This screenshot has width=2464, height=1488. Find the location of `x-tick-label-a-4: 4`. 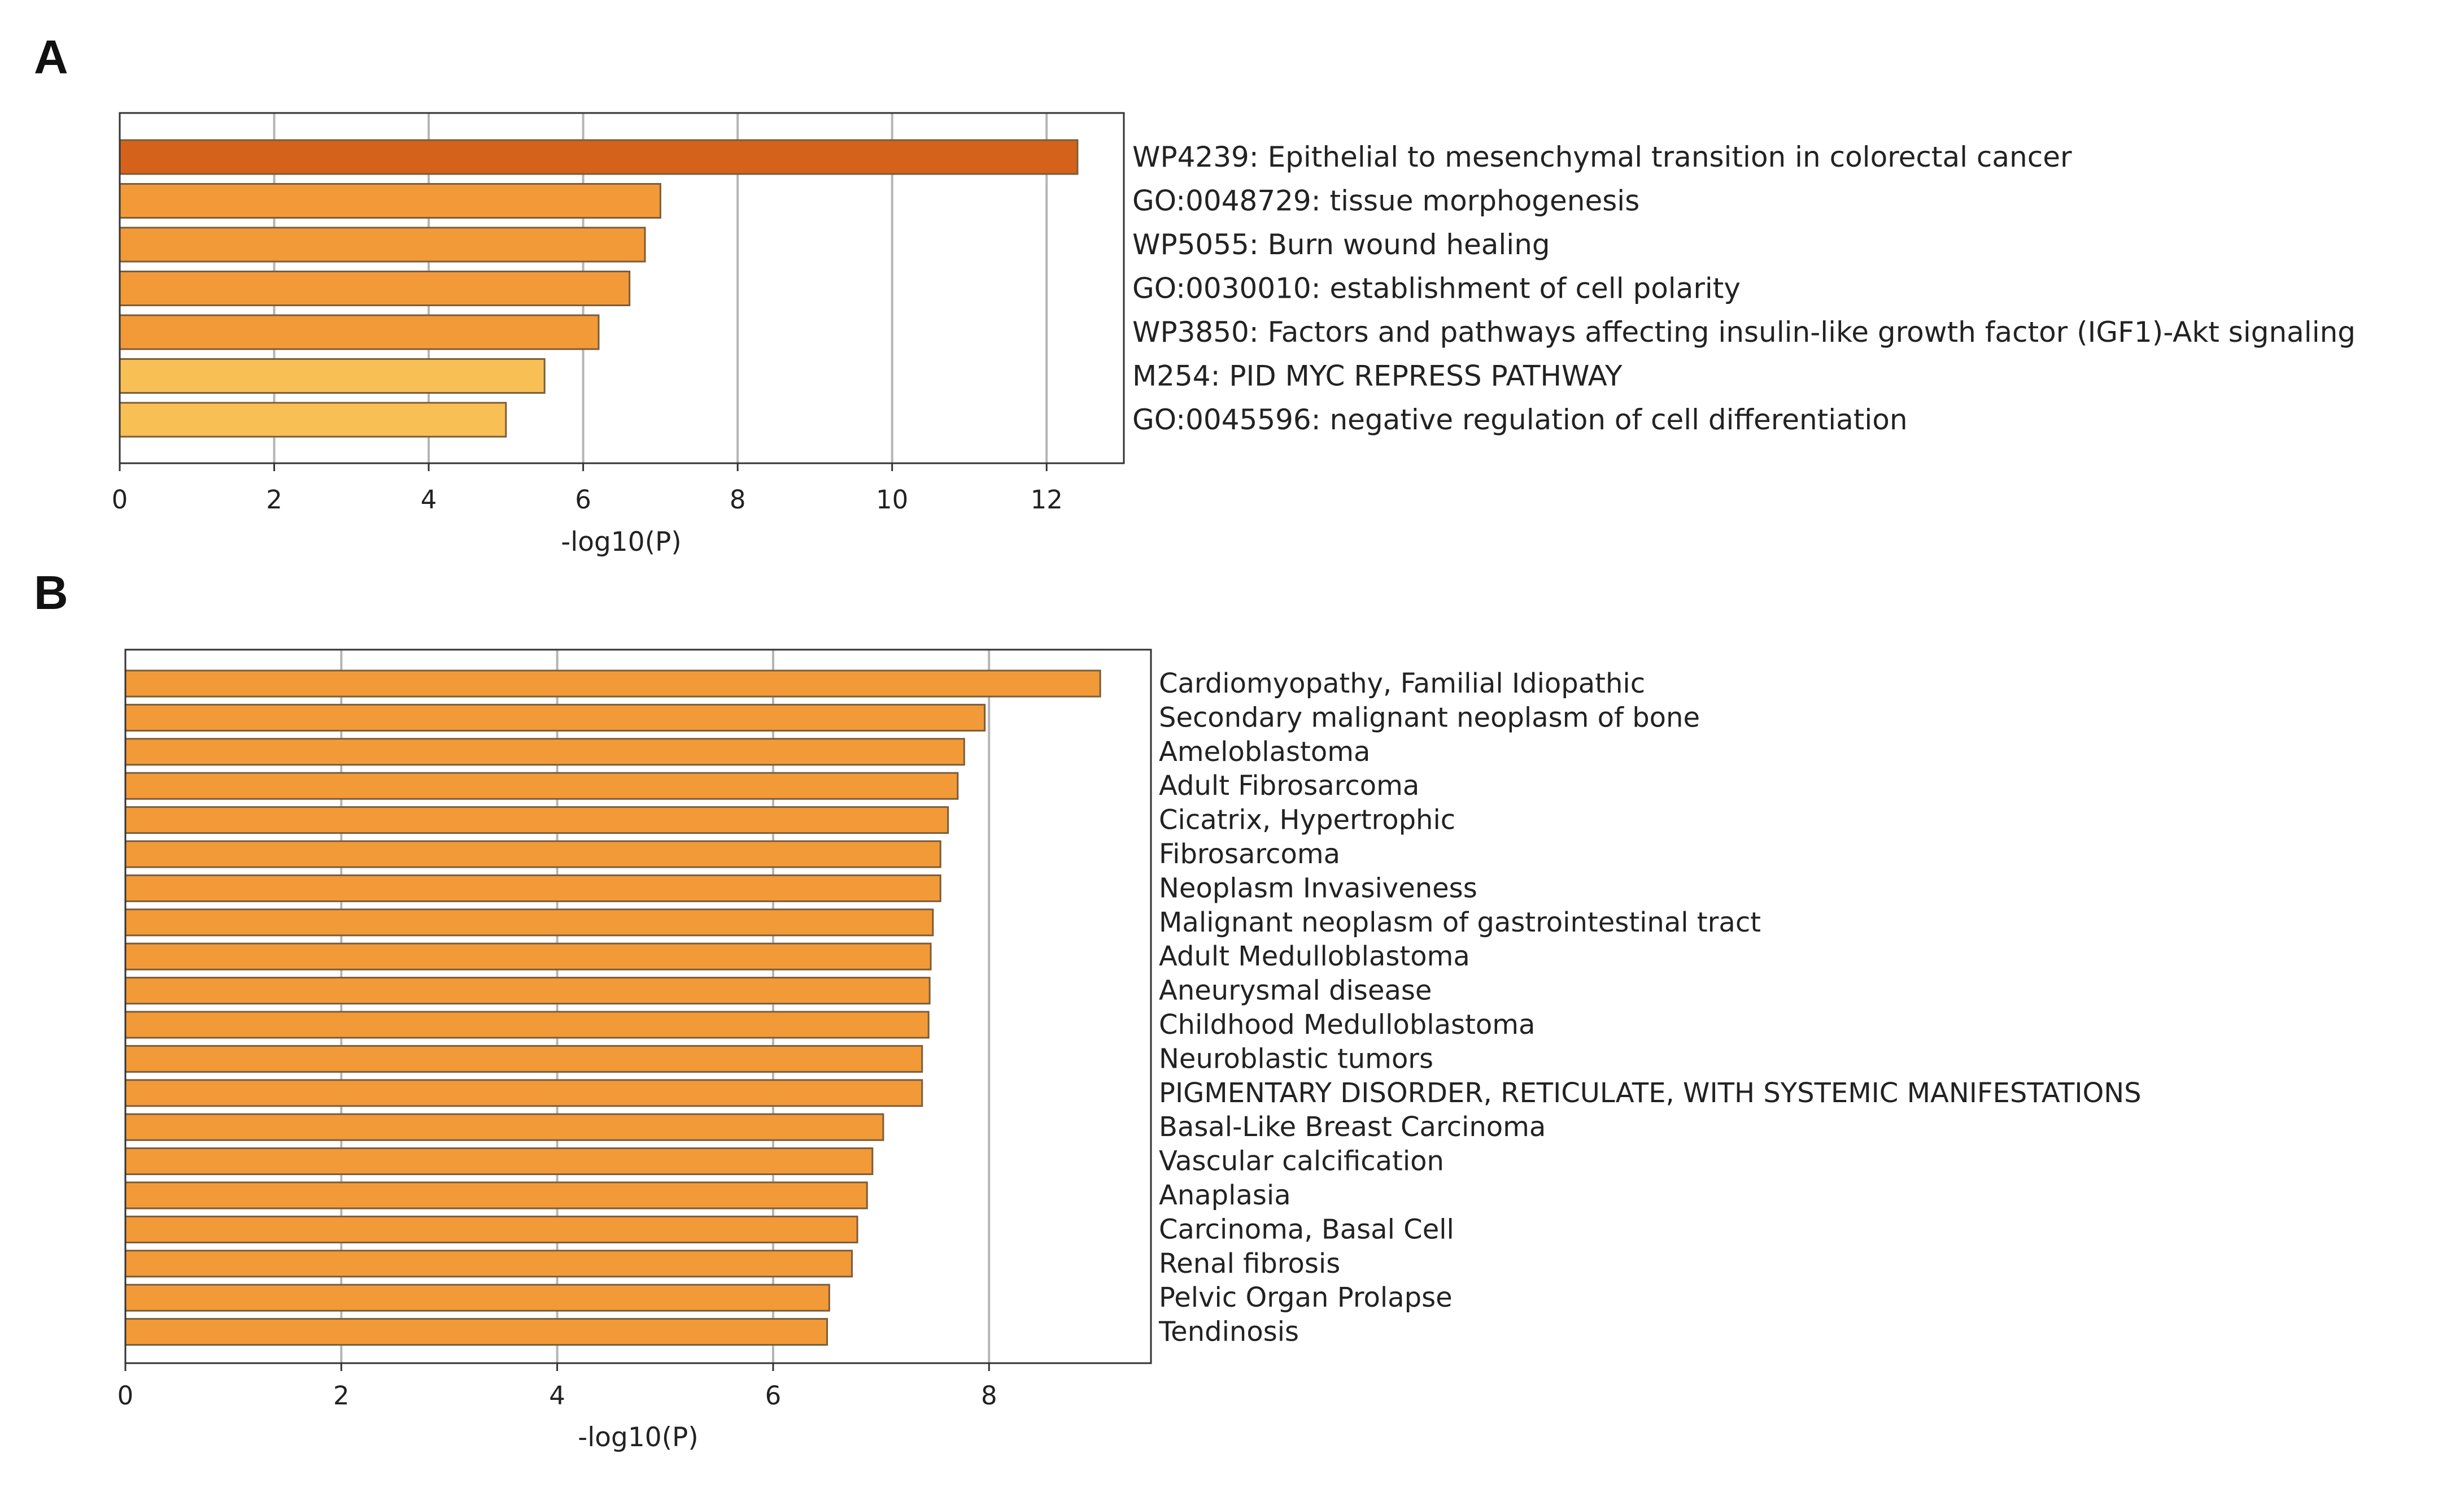

x-tick-label-a-4: 4 is located at coordinates (429, 500).